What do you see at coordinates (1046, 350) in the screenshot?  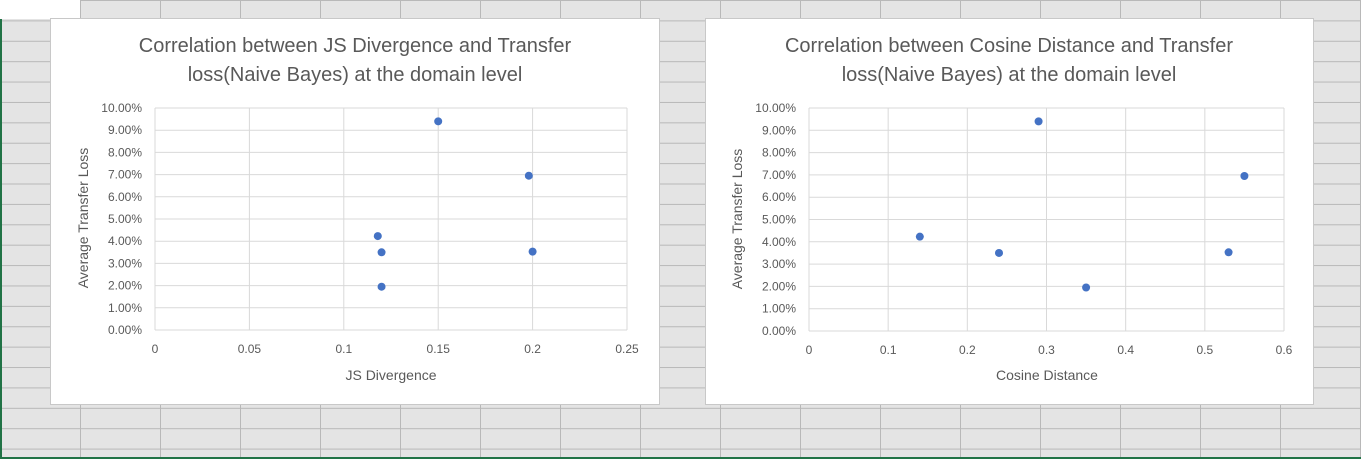 I see `x-tick-label: 0.3` at bounding box center [1046, 350].